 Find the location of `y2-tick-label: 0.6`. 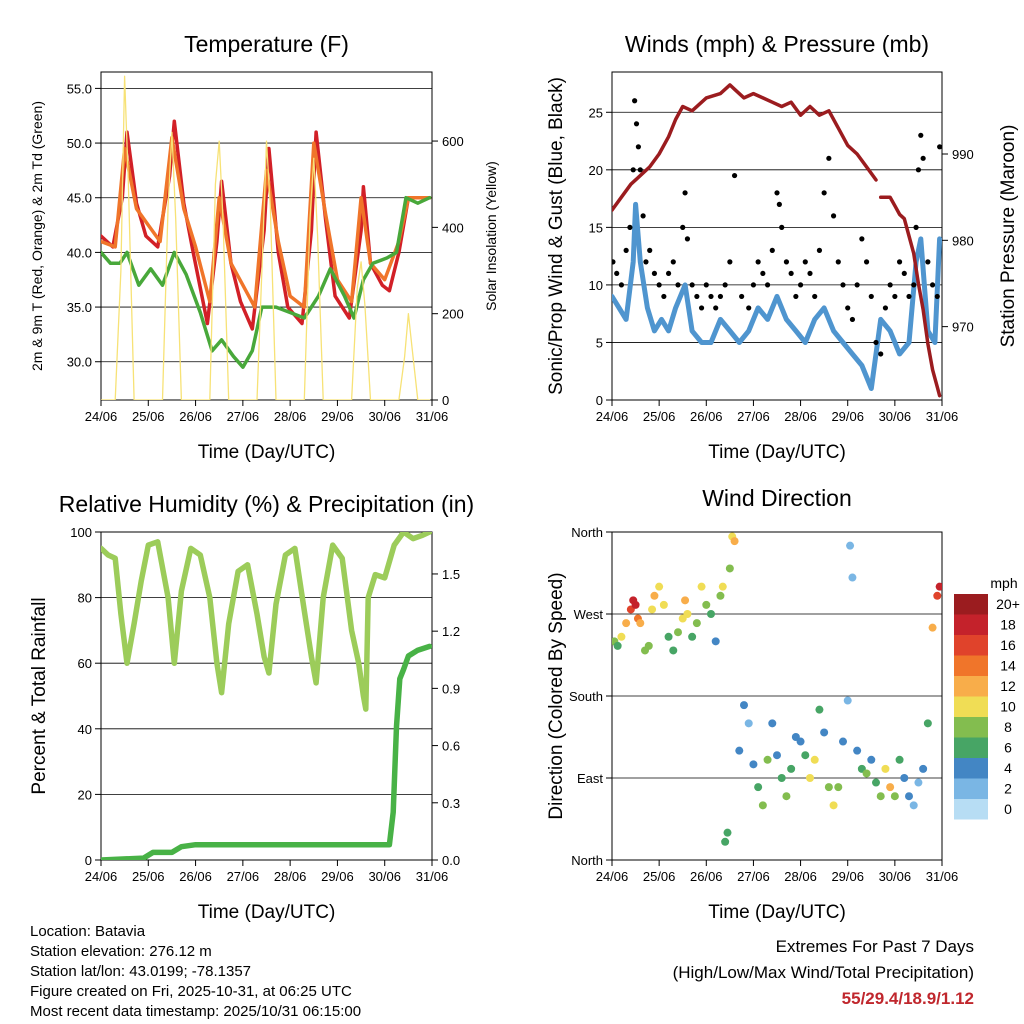

y2-tick-label: 0.6 is located at coordinates (451, 746).